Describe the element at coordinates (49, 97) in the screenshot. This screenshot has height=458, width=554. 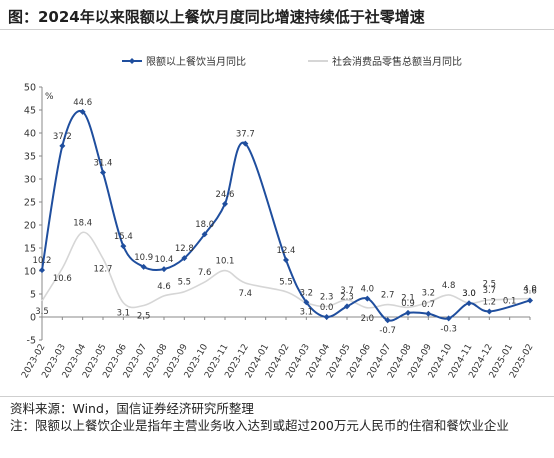
I see `y-axis-unit: %` at that location.